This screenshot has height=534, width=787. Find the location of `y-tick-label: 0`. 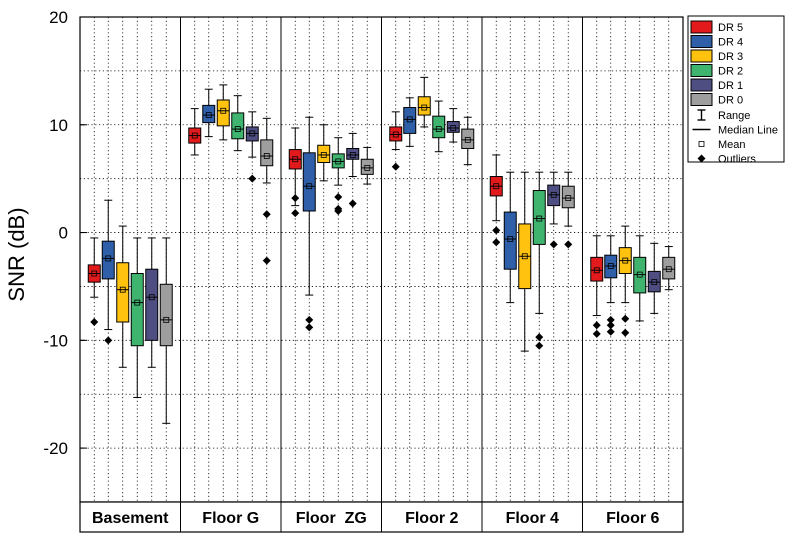

y-tick-label: 0 is located at coordinates (63, 233).